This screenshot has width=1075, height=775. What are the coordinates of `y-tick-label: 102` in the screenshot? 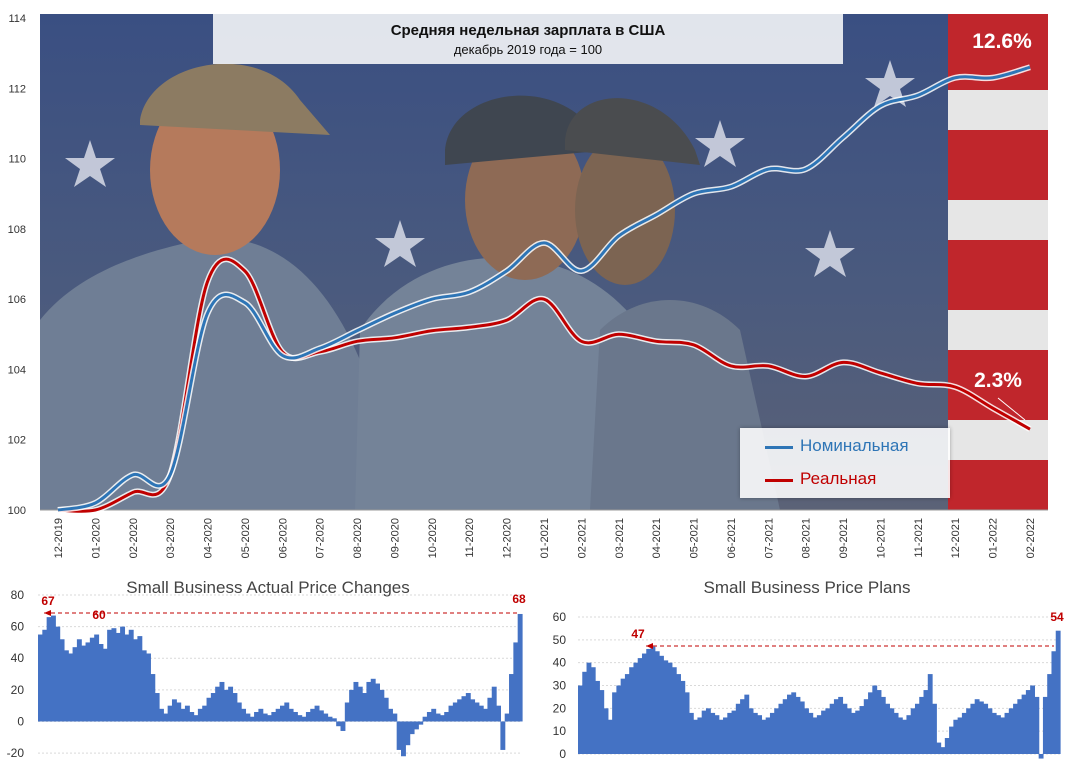 It's located at (17, 441).